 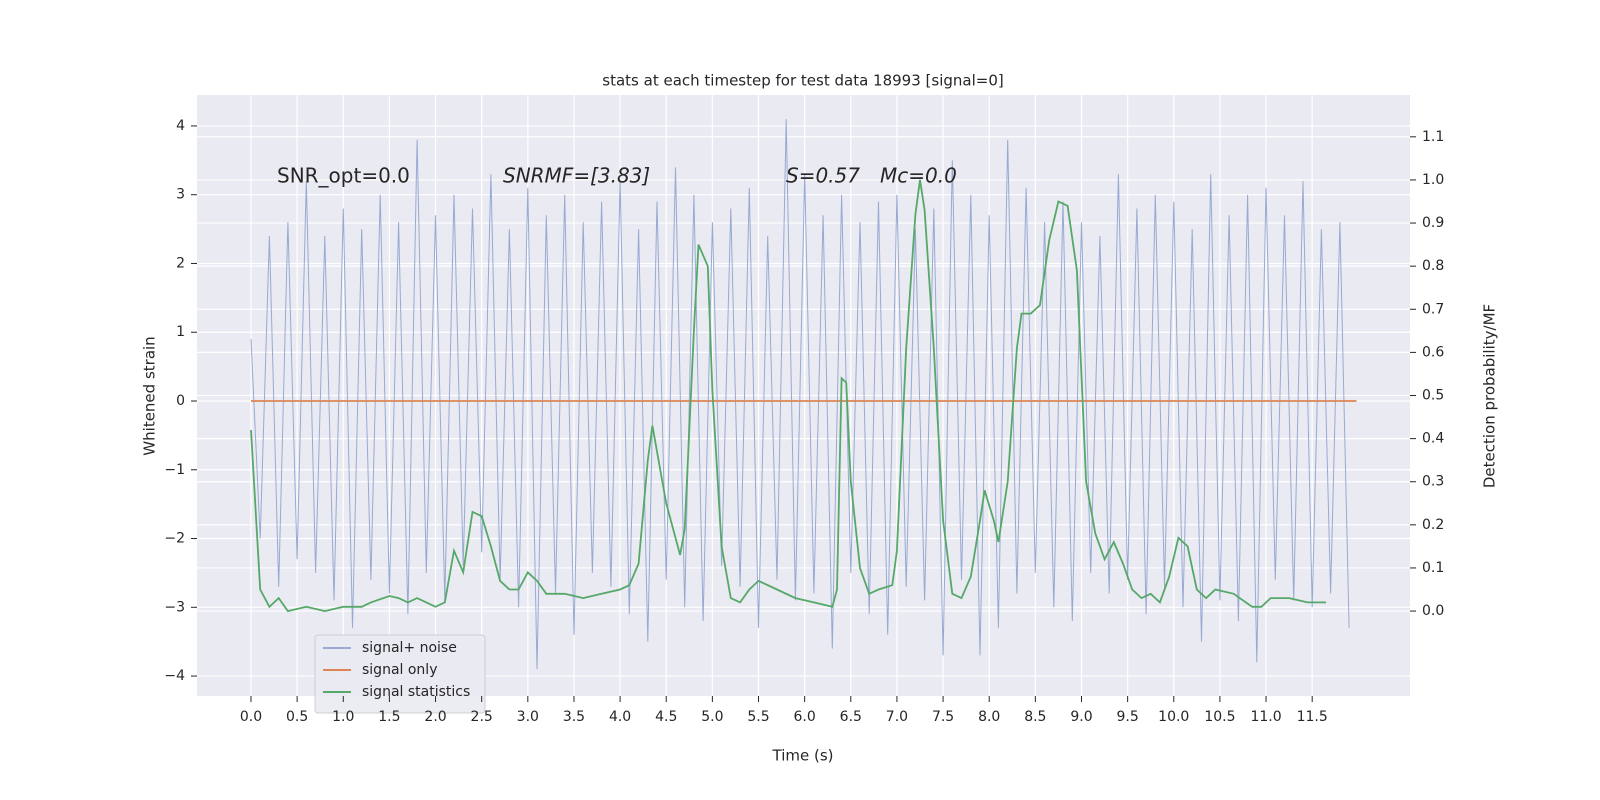 I want to click on y2-tick-label: 0.8, so click(x=1433, y=266).